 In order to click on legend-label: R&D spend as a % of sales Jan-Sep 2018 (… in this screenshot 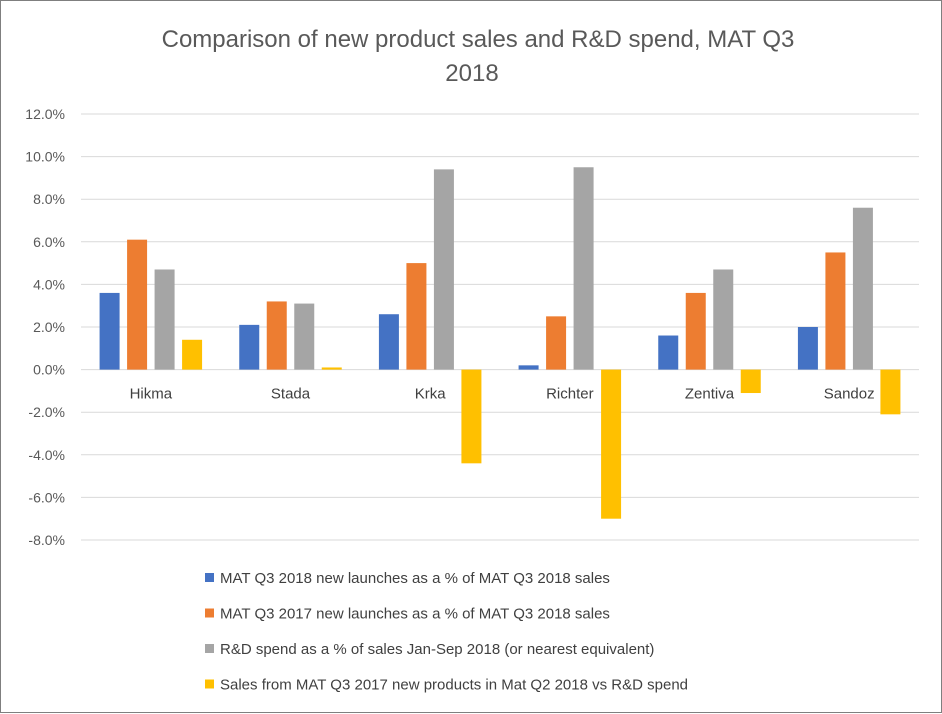, I will do `click(437, 649)`.